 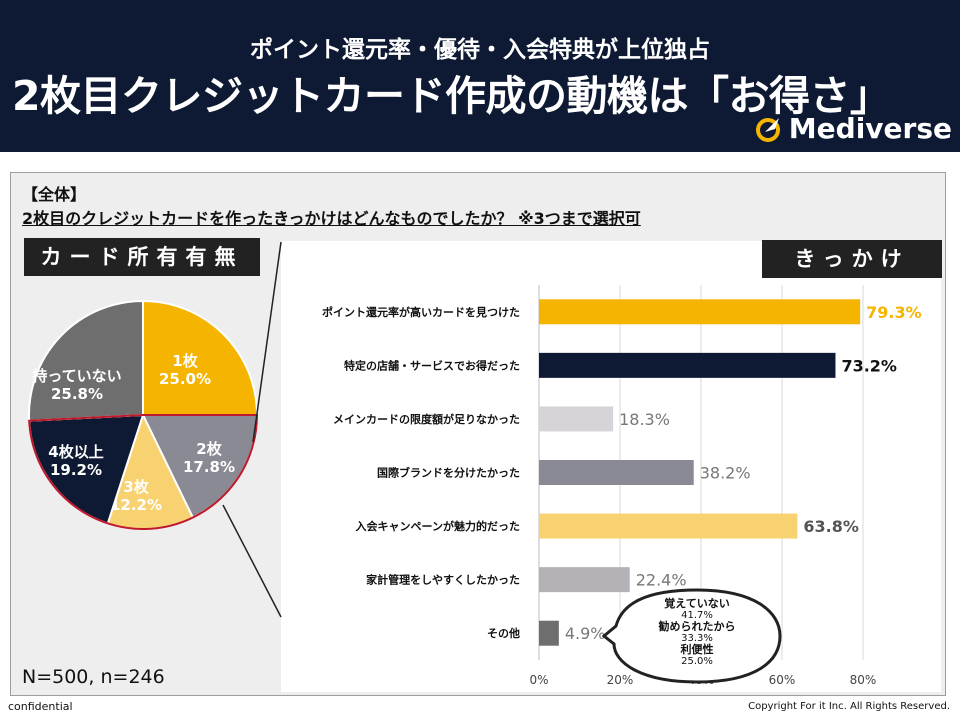 I want to click on bar-value-label: 18.3%, so click(x=644, y=419).